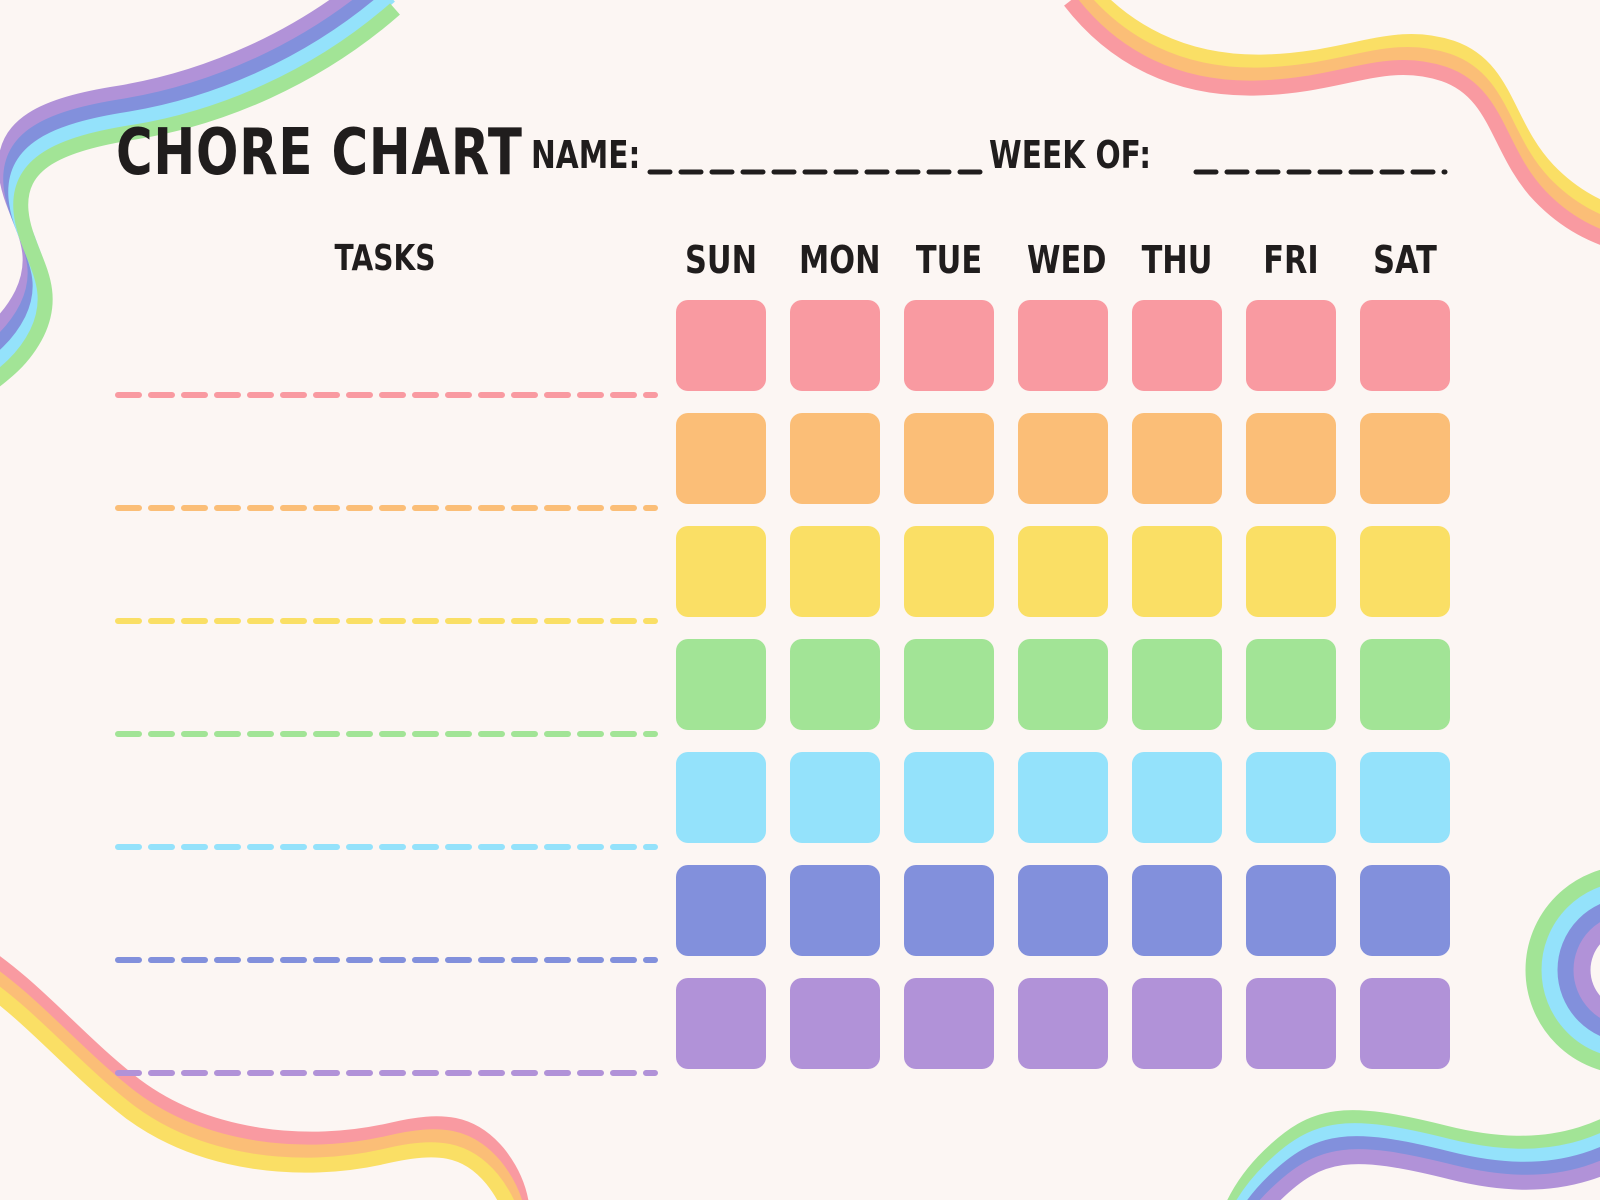 This screenshot has width=1600, height=1200. I want to click on chore-cell-thu-green, so click(1177, 684).